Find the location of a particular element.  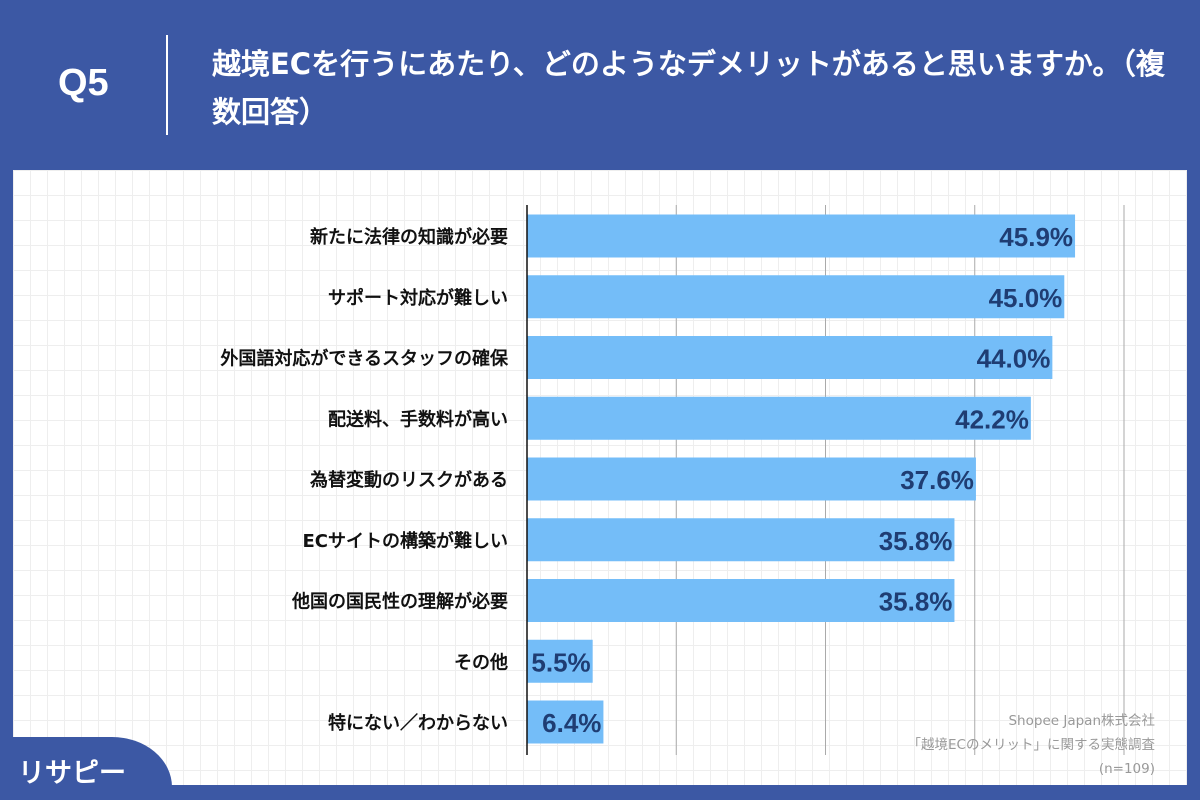

value-label: 5.5% is located at coordinates (560, 662).